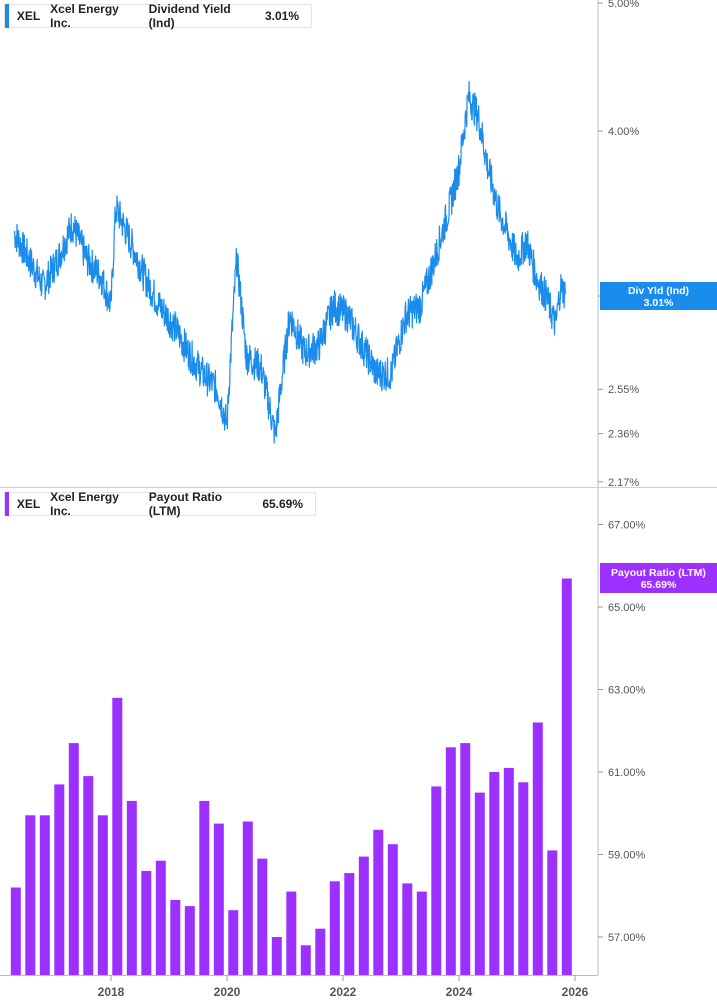 Image resolution: width=717 pixels, height=1005 pixels. I want to click on legend-value: 65.69%, so click(283, 504).